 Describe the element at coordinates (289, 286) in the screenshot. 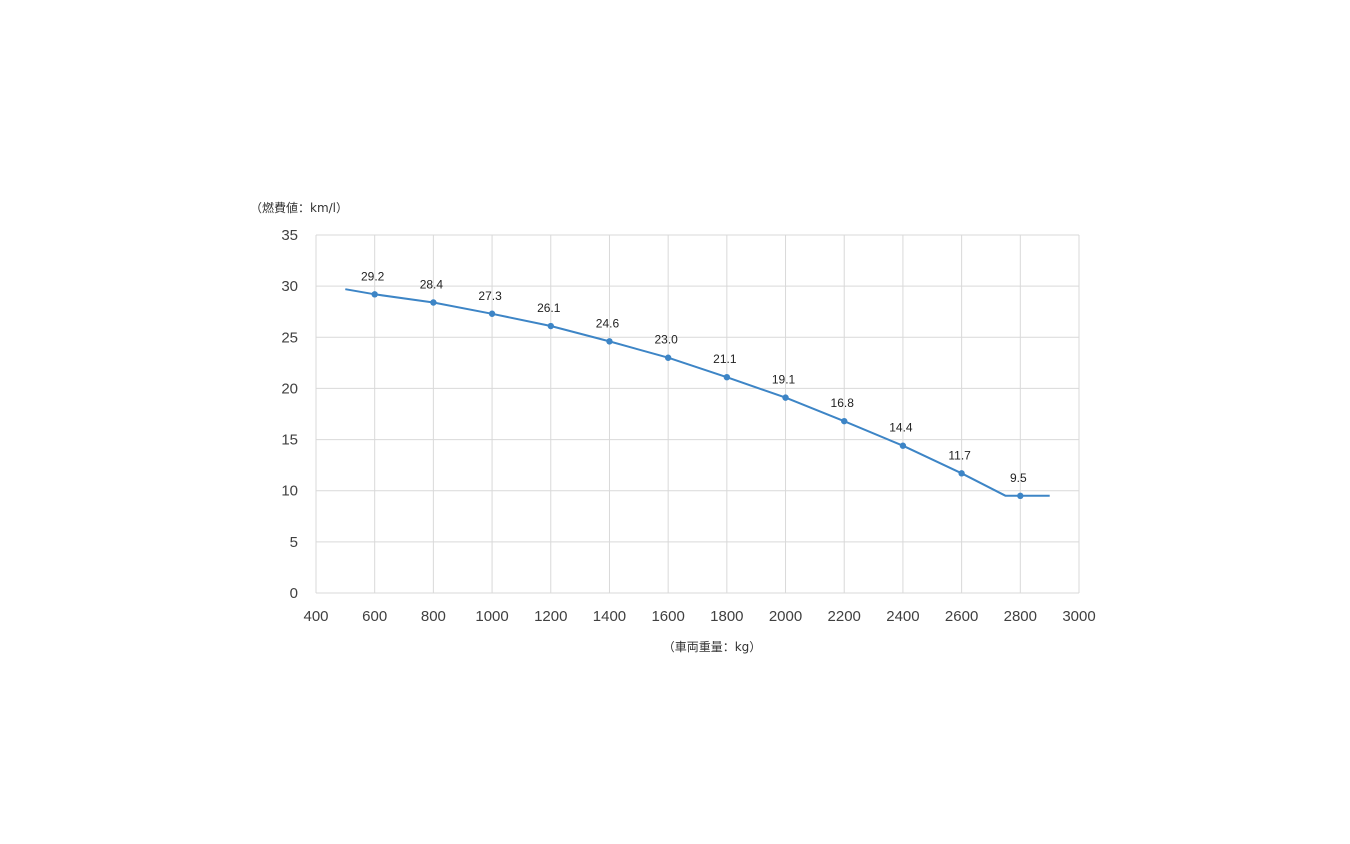

I see `y-tick-label: 30` at that location.